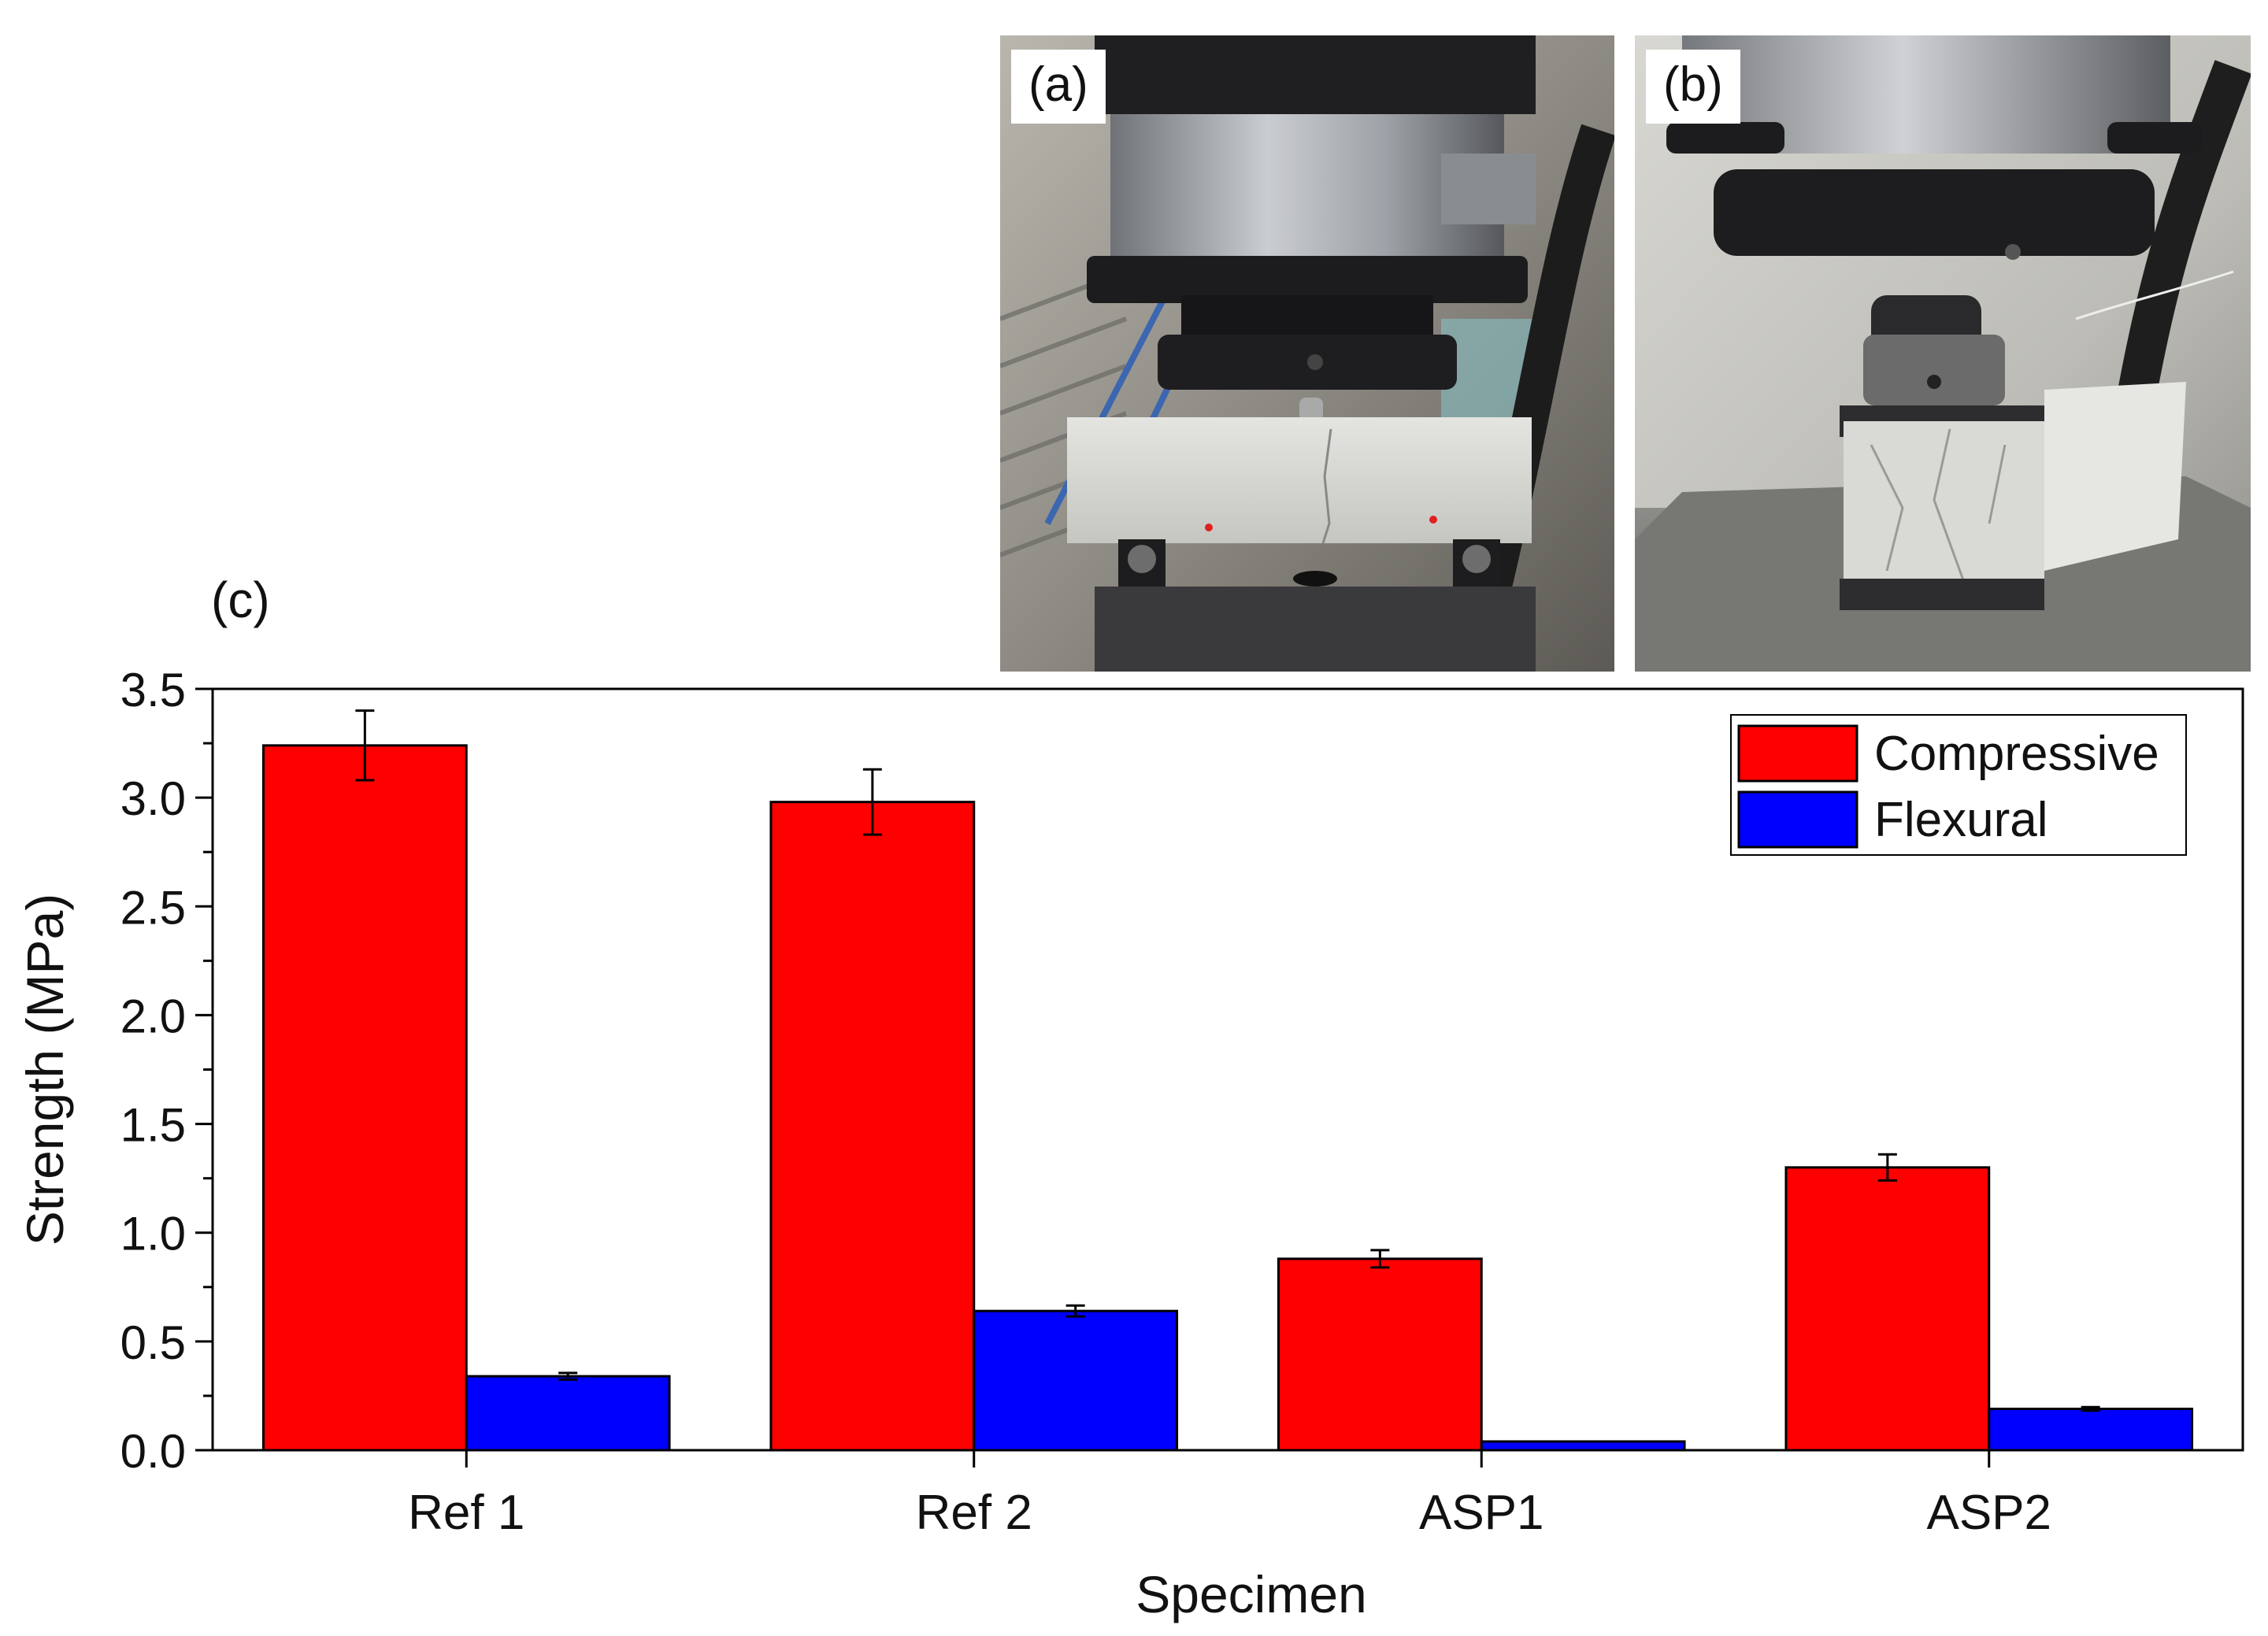 The width and height of the screenshot is (2268, 1636). Describe the element at coordinates (1251, 1594) in the screenshot. I see `x-axis-label: Specimen` at that location.